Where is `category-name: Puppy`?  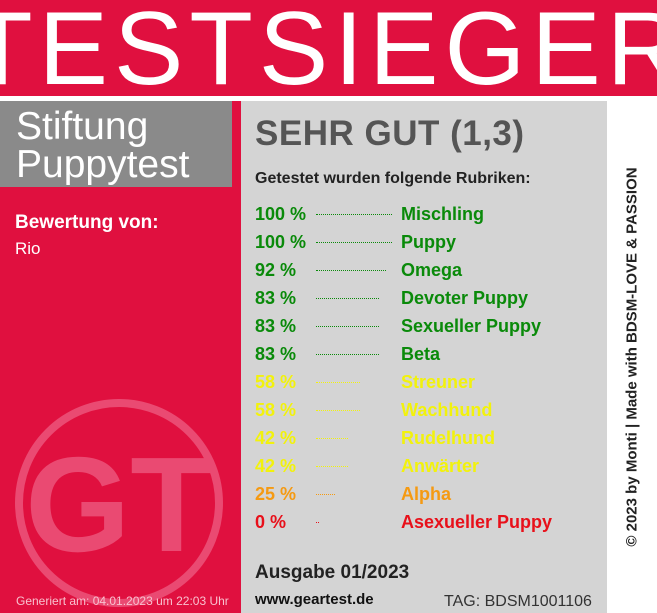
category-name: Puppy is located at coordinates (429, 241).